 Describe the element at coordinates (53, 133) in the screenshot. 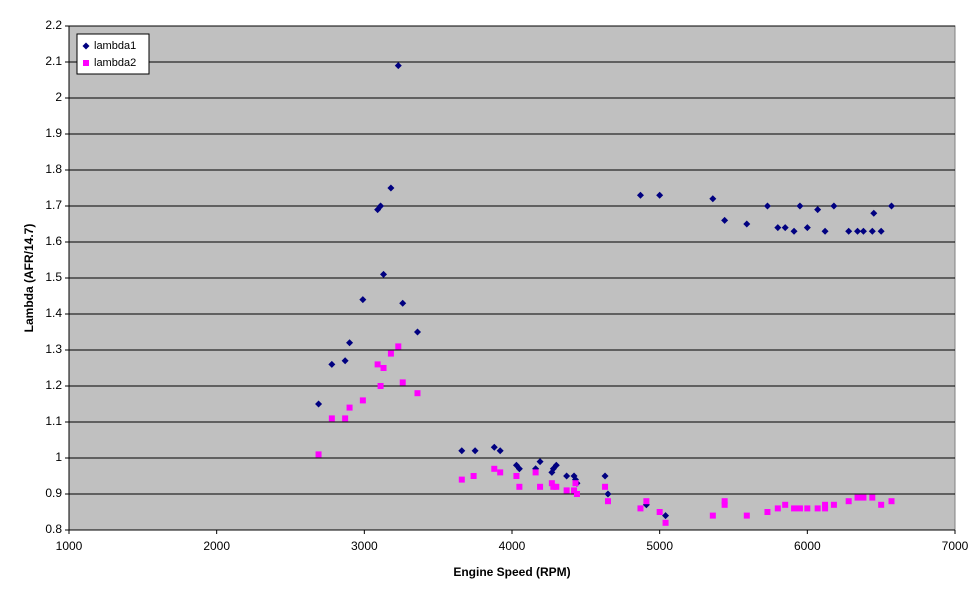

I see `y-tick-label: 1.9` at that location.